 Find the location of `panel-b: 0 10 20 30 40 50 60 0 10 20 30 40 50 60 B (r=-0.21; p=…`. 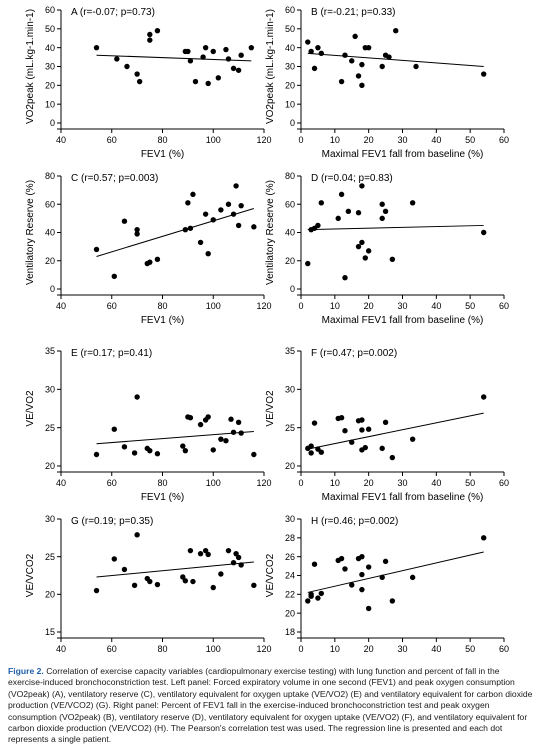

panel-b: 0 10 20 30 40 50 60 0 10 20 30 40 50 60 B (r=-0.21; p=… is located at coordinates (387, 82).